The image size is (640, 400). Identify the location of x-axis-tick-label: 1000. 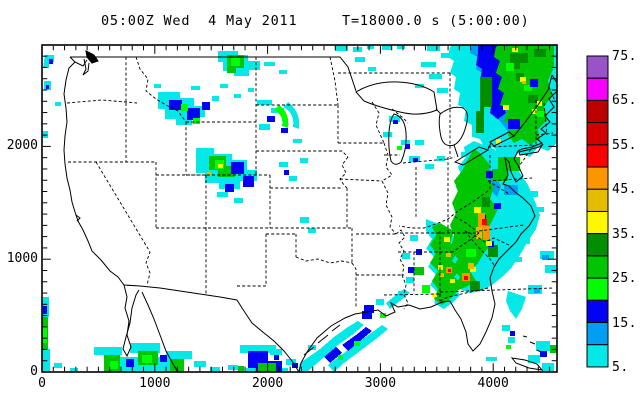
(155, 383).